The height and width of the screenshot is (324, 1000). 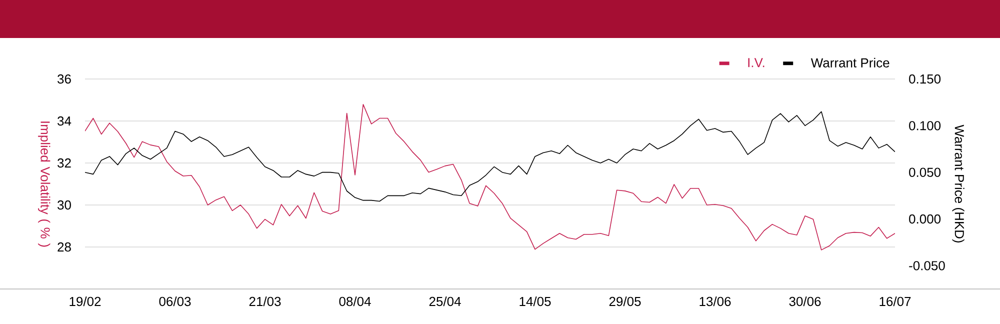 I want to click on y2-tick-label: -0.050, so click(x=927, y=265).